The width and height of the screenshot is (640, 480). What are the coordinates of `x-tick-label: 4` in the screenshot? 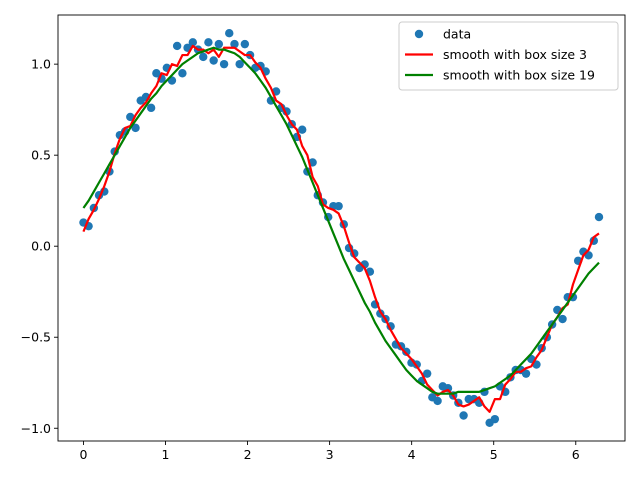 It's located at (412, 454).